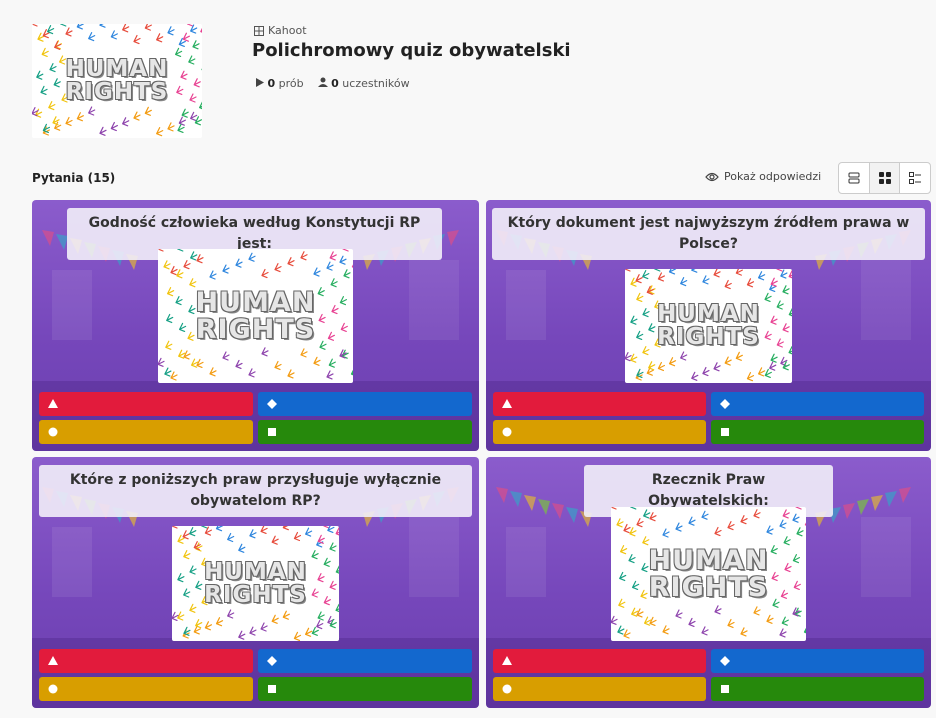 The height and width of the screenshot is (718, 936). Describe the element at coordinates (854, 178) in the screenshot. I see `list-view-button` at that location.